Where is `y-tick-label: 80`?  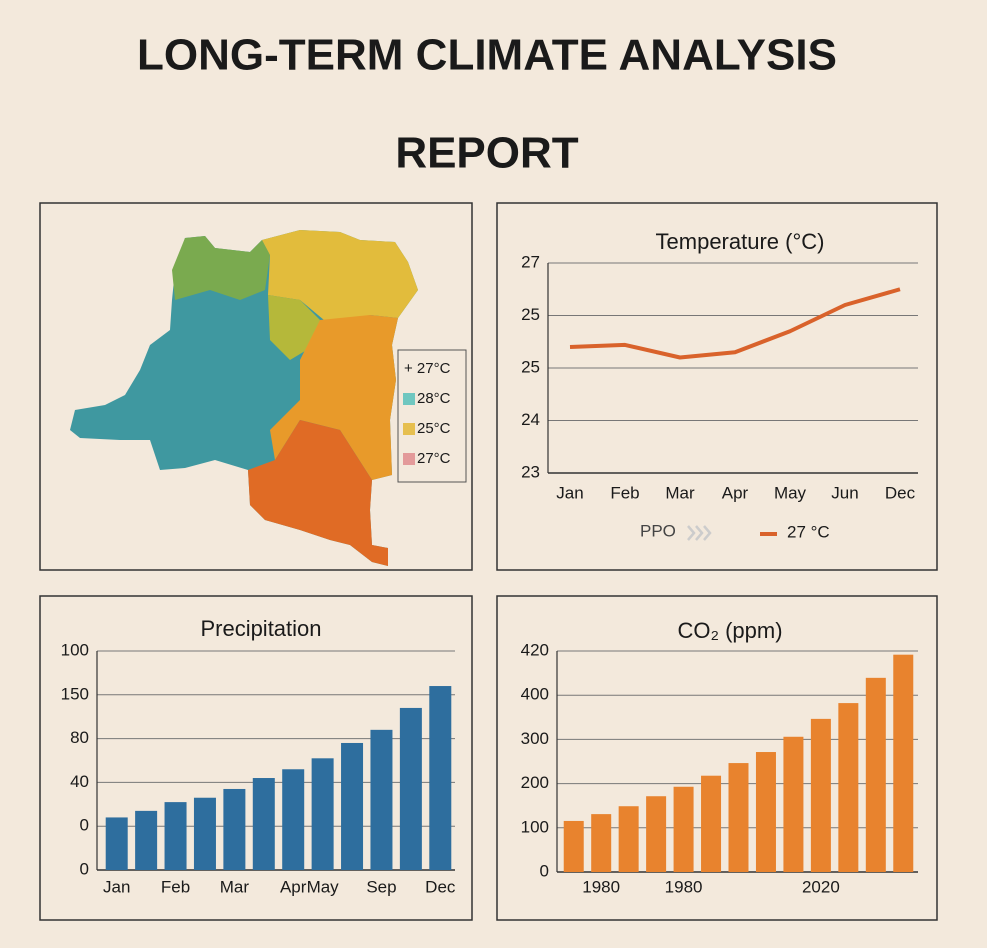
y-tick-label: 80 is located at coordinates (79, 737).